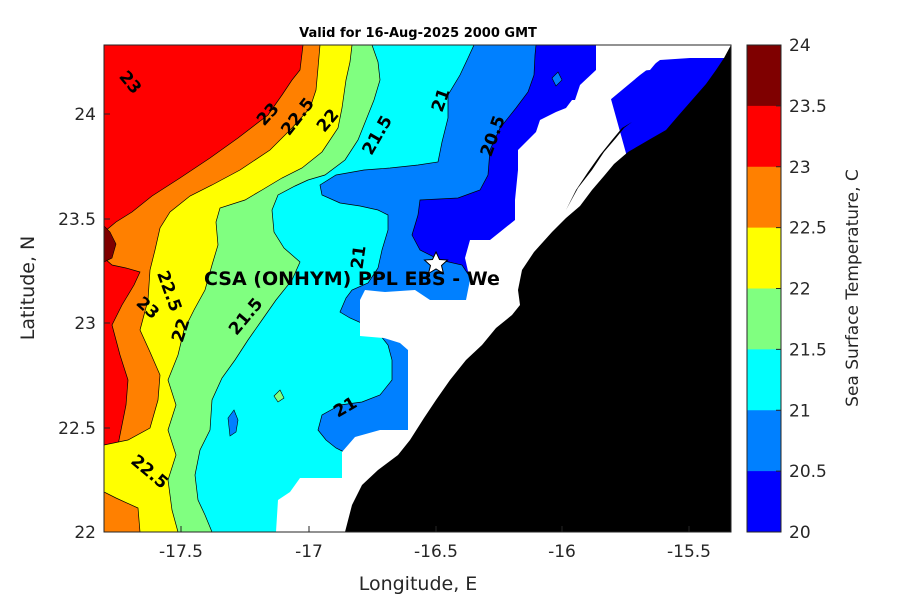  Describe the element at coordinates (800, 411) in the screenshot. I see `colorbar-tick-label: 21` at that location.